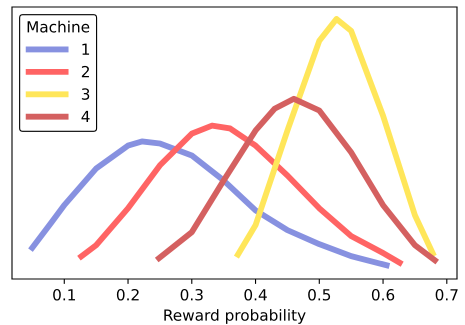 The height and width of the screenshot is (325, 465). I want to click on x-tick-label: 0.7, so click(447, 294).